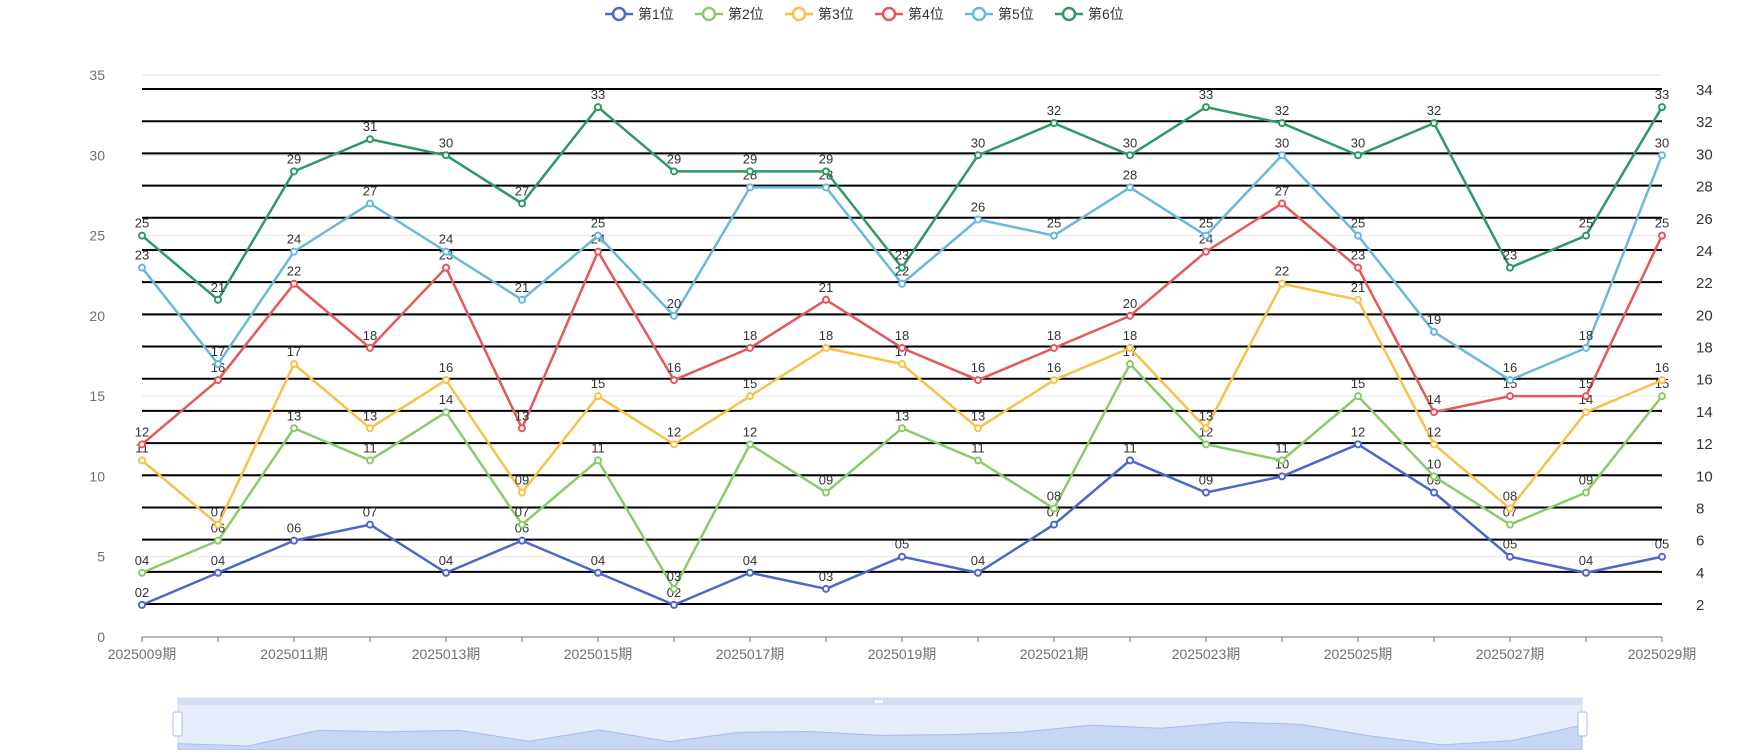  Describe the element at coordinates (1089, 14) in the screenshot. I see `legend-item-6: 第6位` at that location.